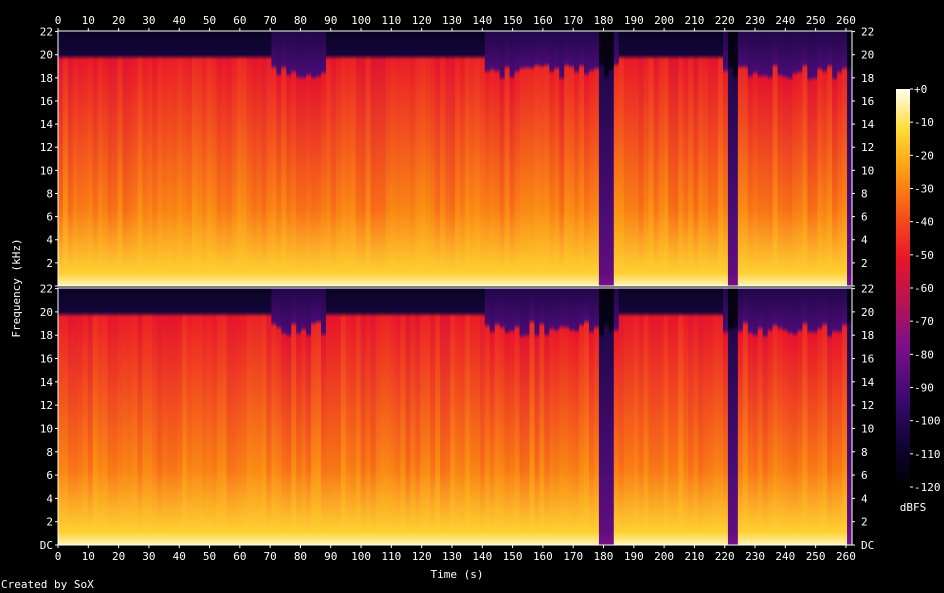  I want to click on y-tick-label-right: 6, so click(864, 217).